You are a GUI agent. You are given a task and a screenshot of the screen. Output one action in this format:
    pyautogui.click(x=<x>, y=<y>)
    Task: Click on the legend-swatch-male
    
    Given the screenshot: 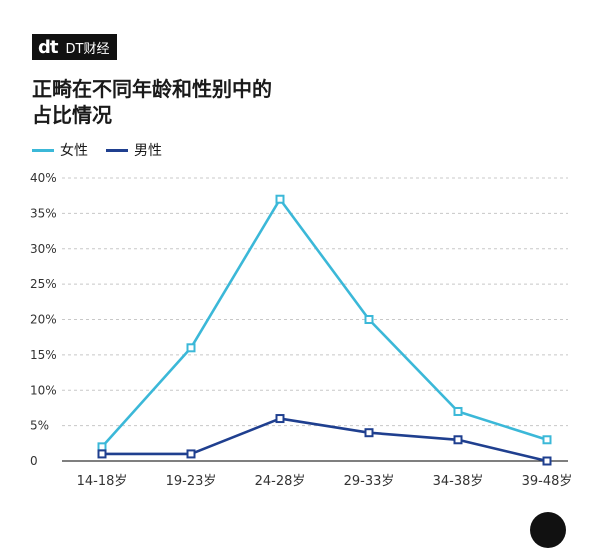 What is the action you would take?
    pyautogui.click(x=117, y=150)
    